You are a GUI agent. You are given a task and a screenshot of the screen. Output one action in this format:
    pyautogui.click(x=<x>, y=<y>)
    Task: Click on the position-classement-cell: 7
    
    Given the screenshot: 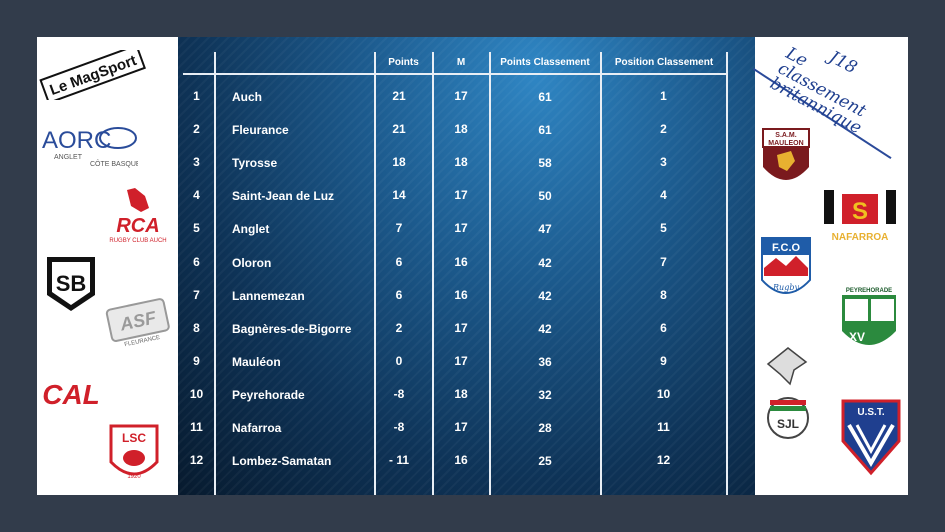 What is the action you would take?
    pyautogui.click(x=663, y=262)
    